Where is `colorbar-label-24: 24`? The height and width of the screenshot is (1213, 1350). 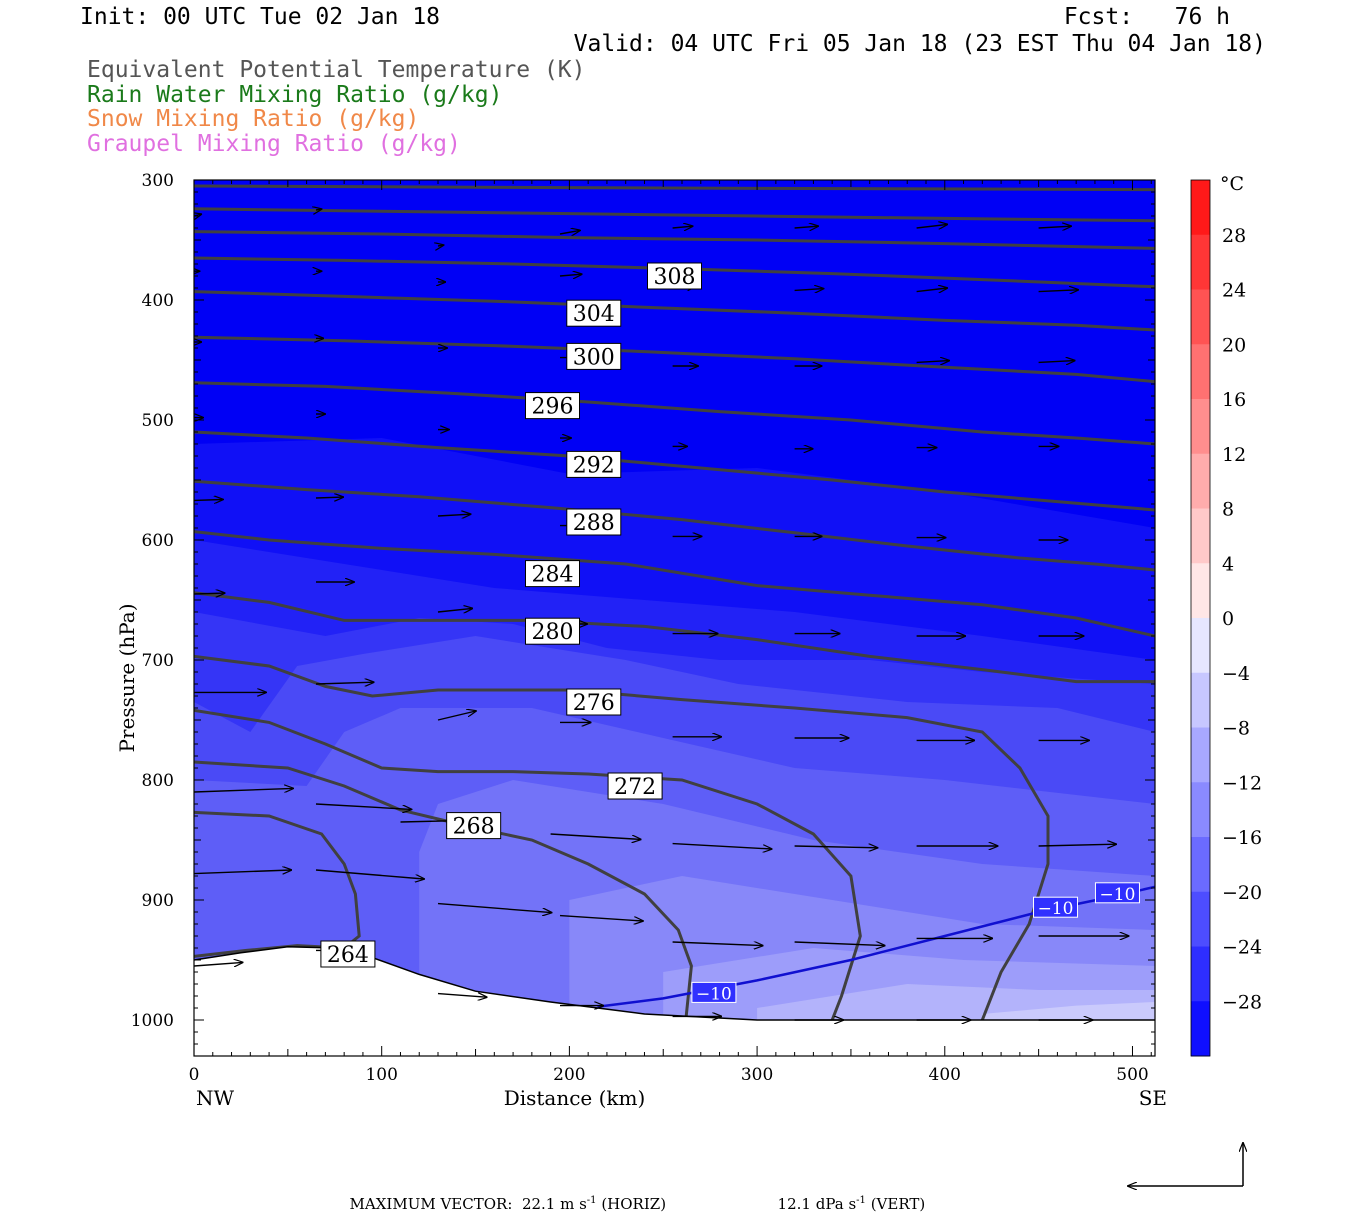
colorbar-label-24: 24 is located at coordinates (1234, 291).